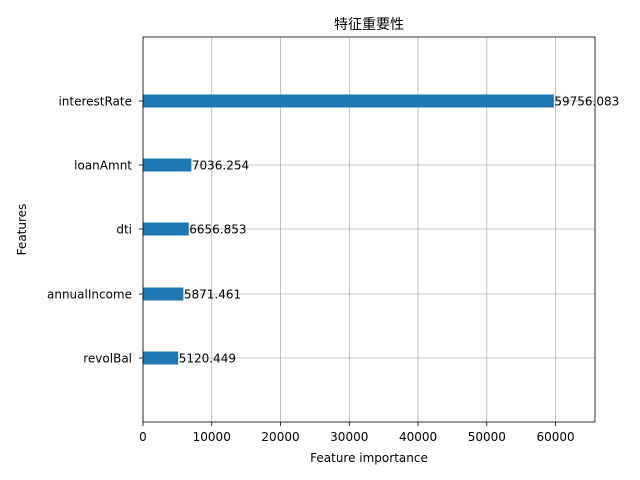  What do you see at coordinates (349, 437) in the screenshot?
I see `x-tick-label: 30000` at bounding box center [349, 437].